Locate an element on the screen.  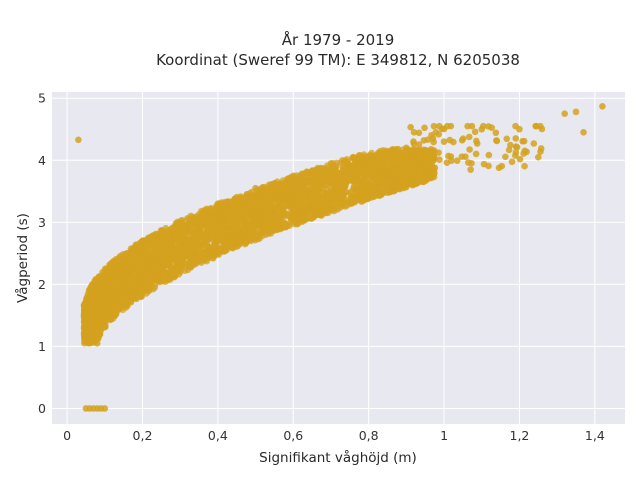
y-tick-label: 4 is located at coordinates (42, 160).